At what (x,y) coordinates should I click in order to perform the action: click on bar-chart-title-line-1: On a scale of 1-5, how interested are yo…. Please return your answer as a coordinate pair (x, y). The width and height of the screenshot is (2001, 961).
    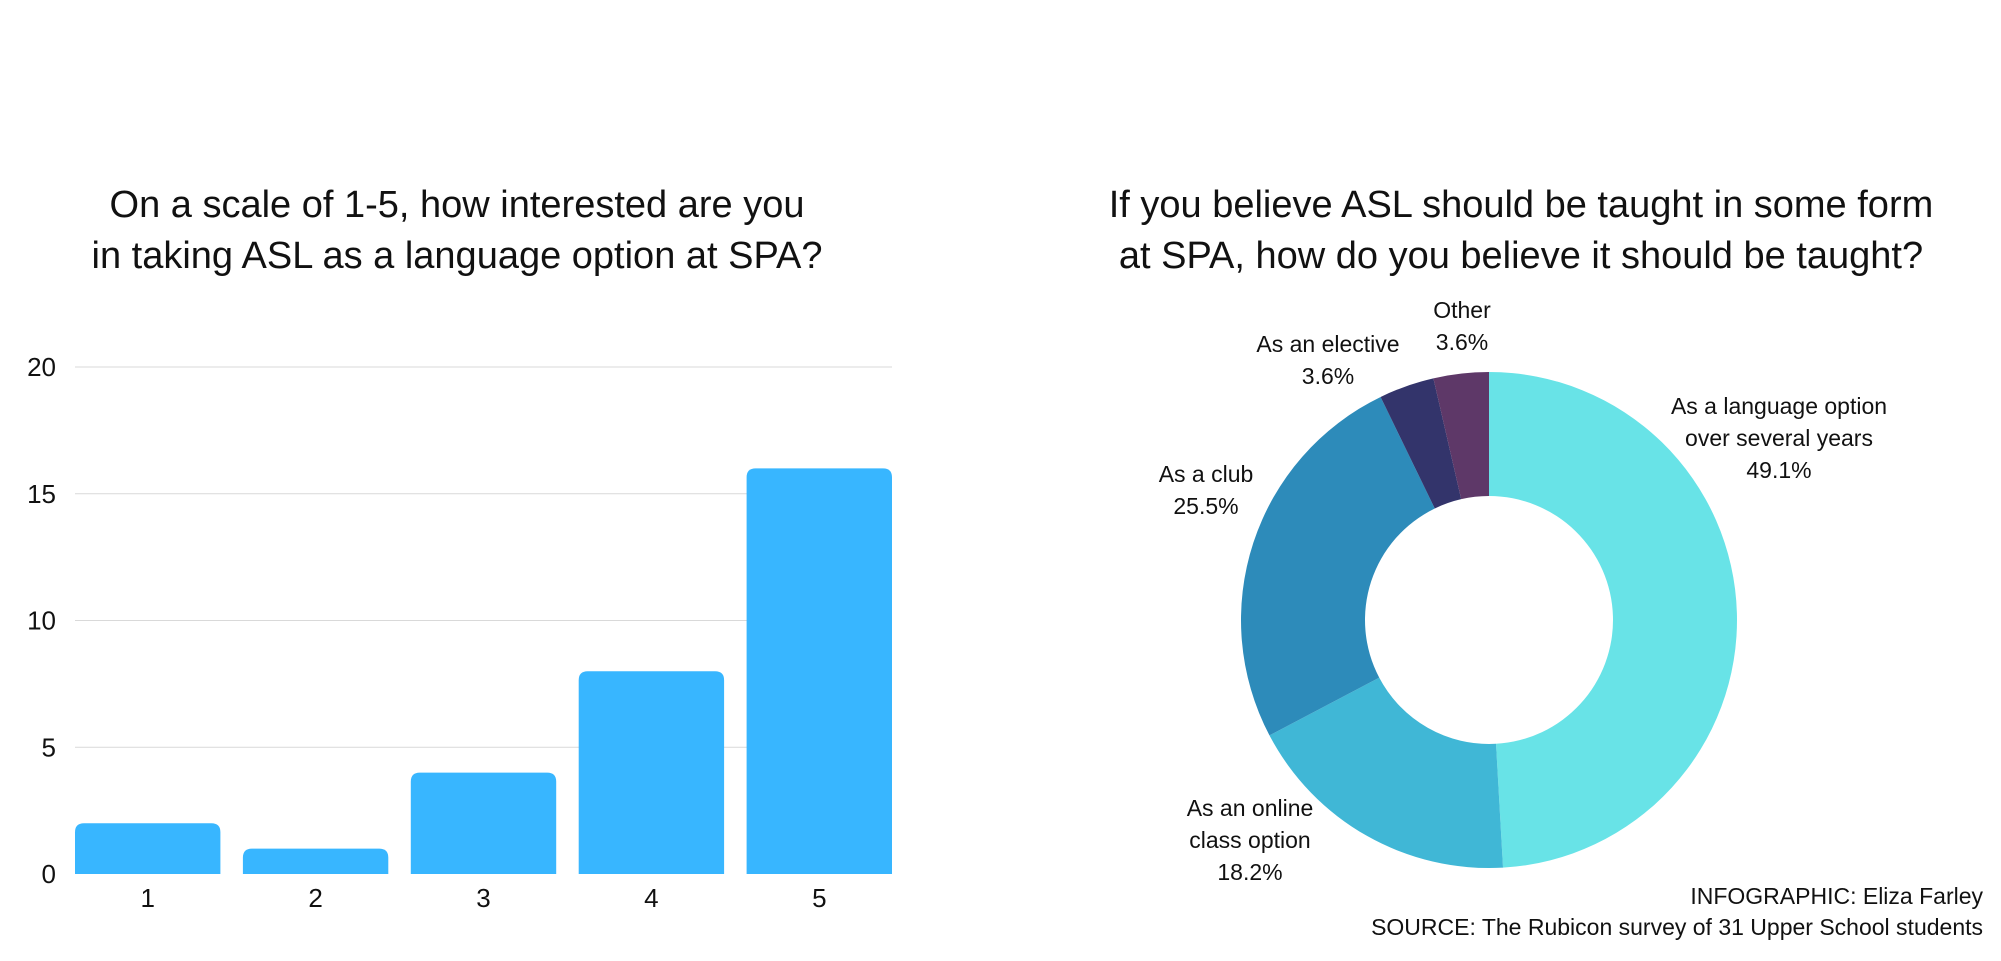
    Looking at the image, I should click on (457, 205).